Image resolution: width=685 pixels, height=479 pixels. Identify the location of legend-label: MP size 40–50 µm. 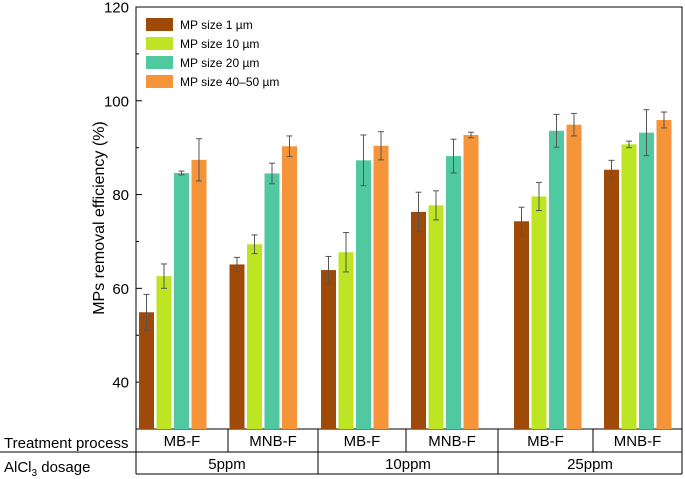
(229, 82).